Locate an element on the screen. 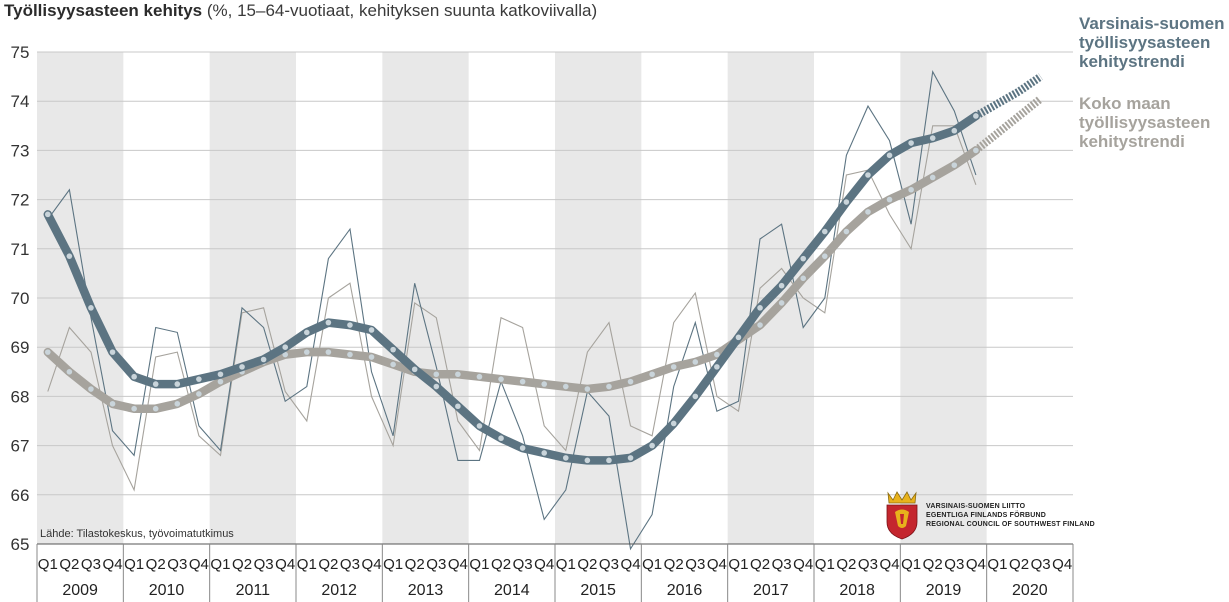 Image resolution: width=1229 pixels, height=602 pixels. year-label-2020: 2020 is located at coordinates (1030, 590).